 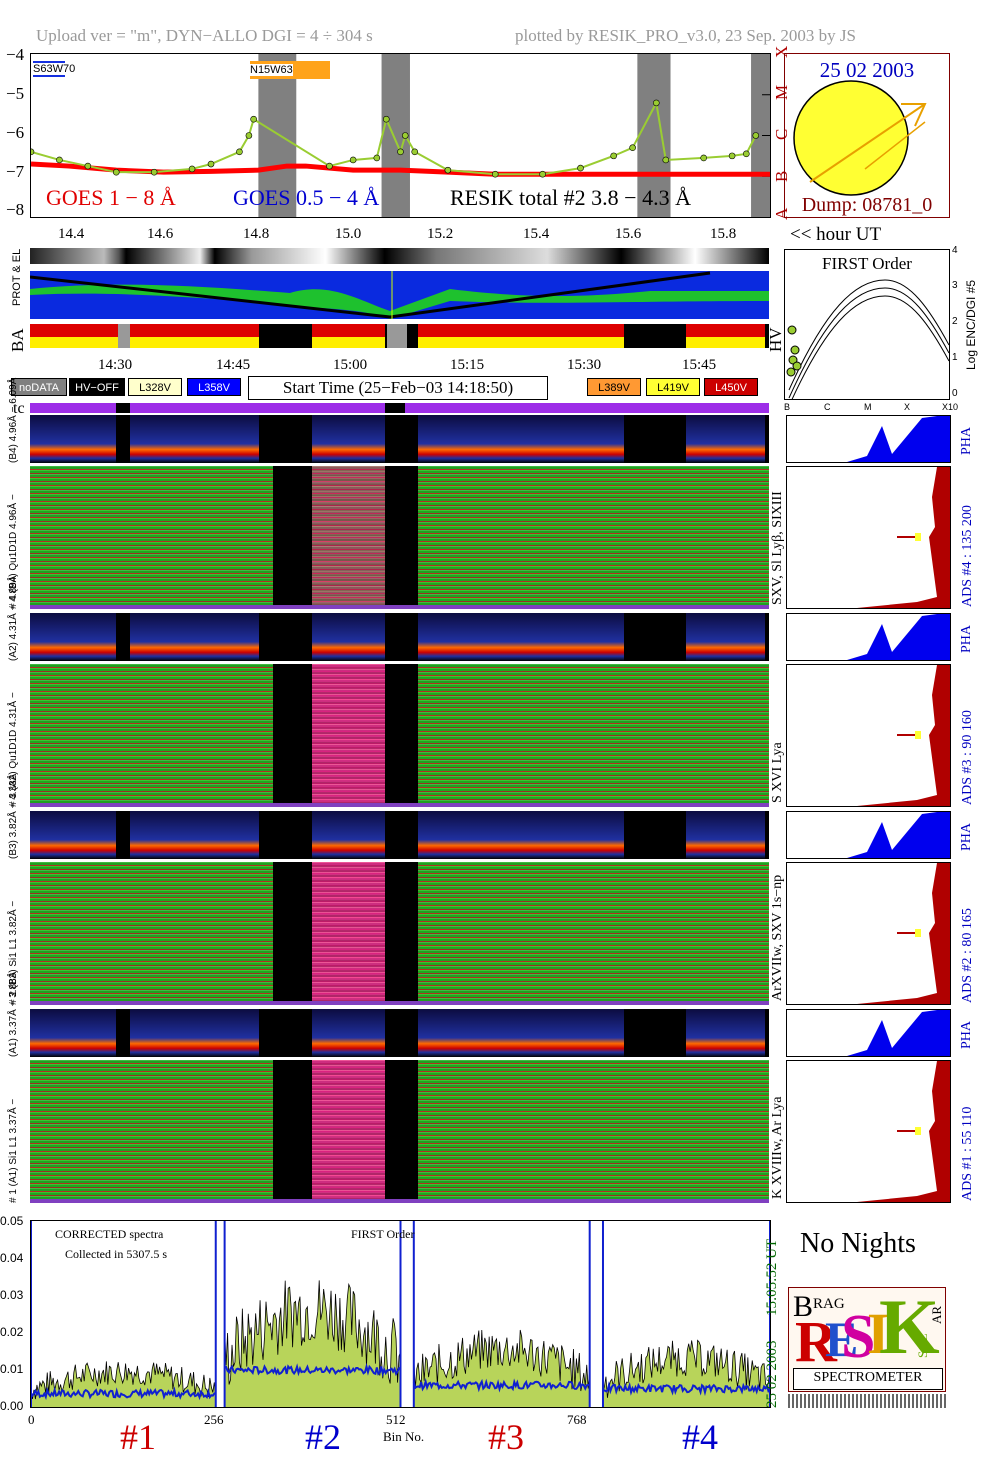 I want to click on spec-x-label: Bin No., so click(x=404, y=1436).